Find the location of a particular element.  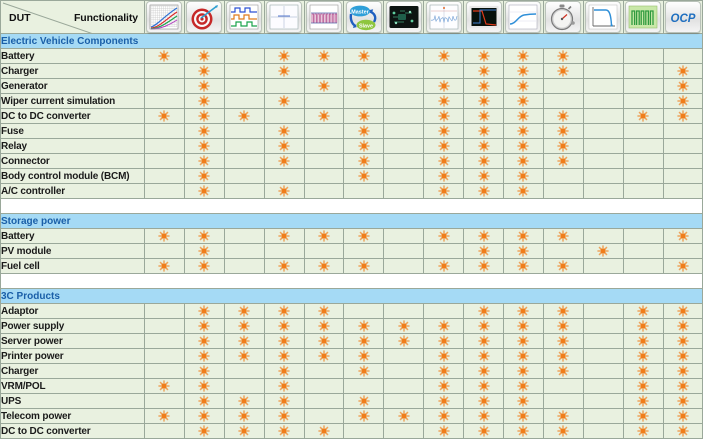

multi-curve-graph-icon is located at coordinates (164, 17).